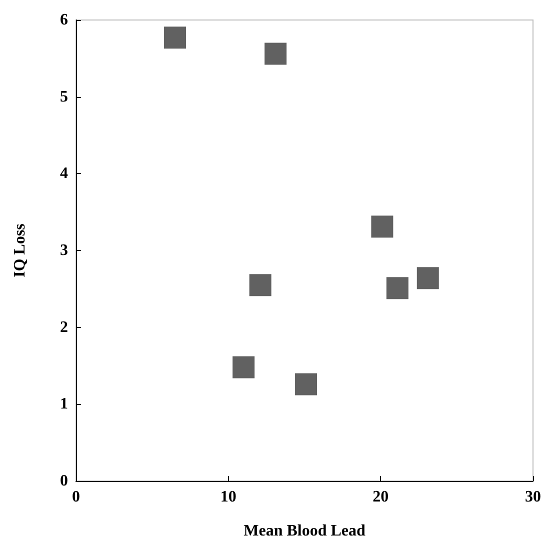 Image resolution: width=546 pixels, height=550 pixels. What do you see at coordinates (64, 404) in the screenshot?
I see `y-tick-label: 1` at bounding box center [64, 404].